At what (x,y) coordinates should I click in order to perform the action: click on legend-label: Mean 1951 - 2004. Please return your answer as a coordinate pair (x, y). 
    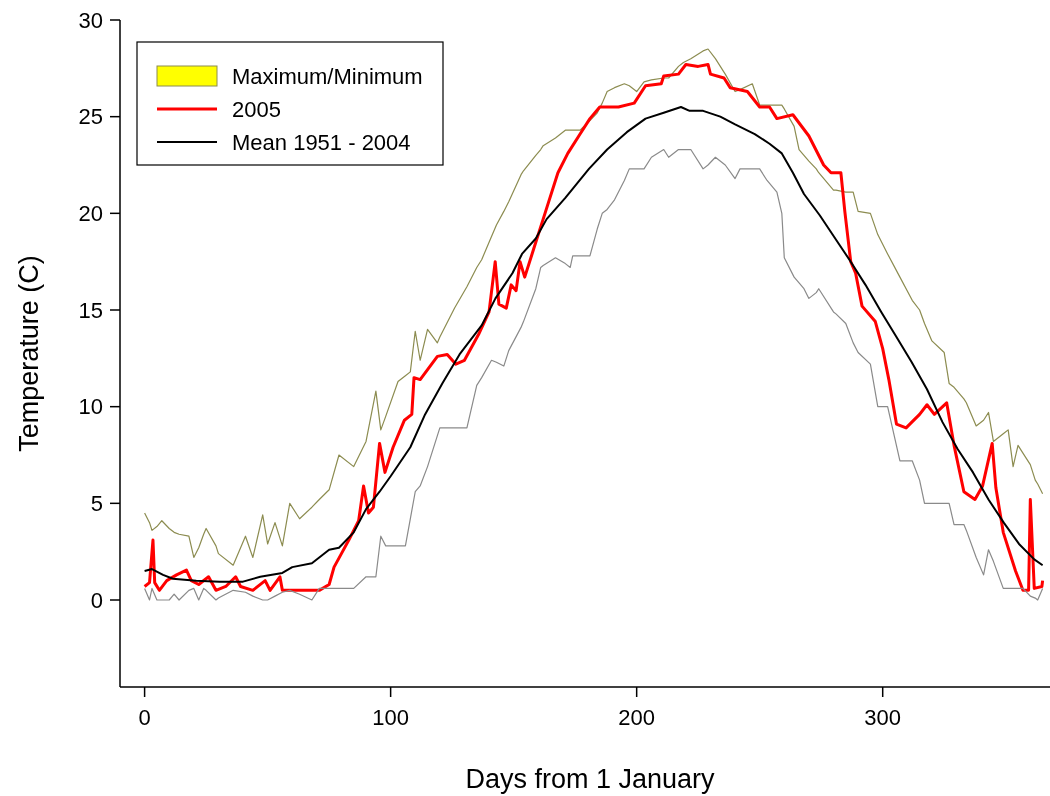
    Looking at the image, I should click on (321, 142).